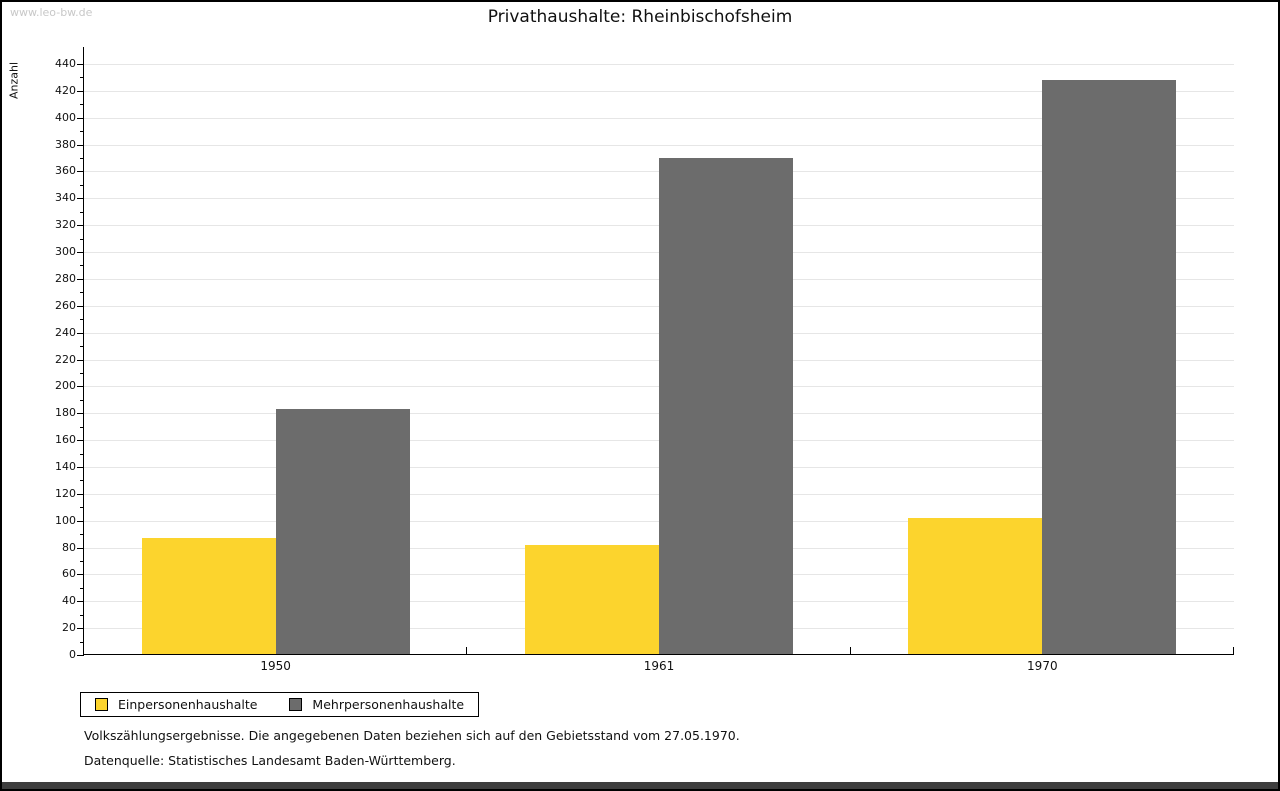  I want to click on bar-einpersonenhaushalte-1961, so click(592, 599).